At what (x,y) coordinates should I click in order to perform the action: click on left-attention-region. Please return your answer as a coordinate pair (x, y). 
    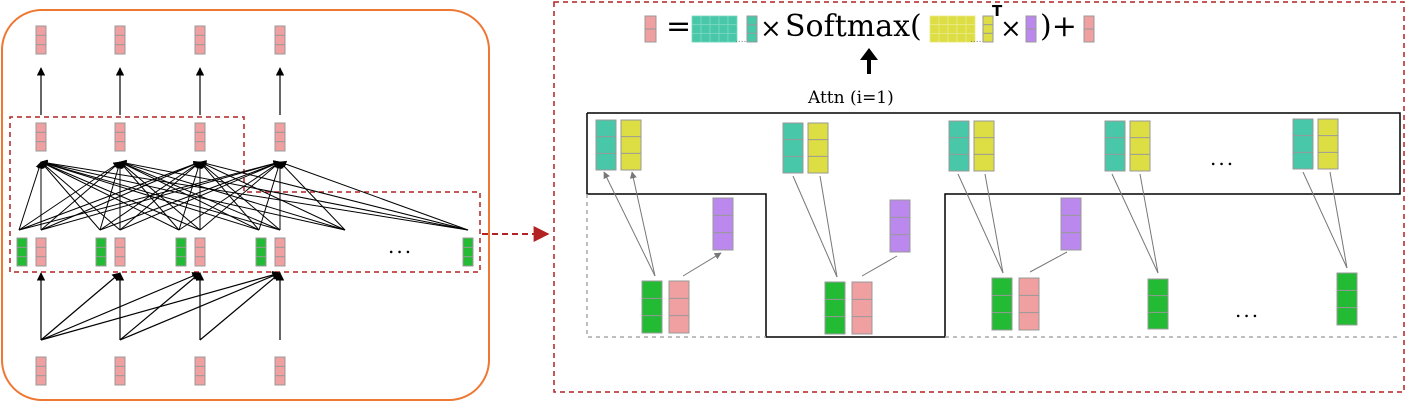
    Looking at the image, I should click on (245, 194).